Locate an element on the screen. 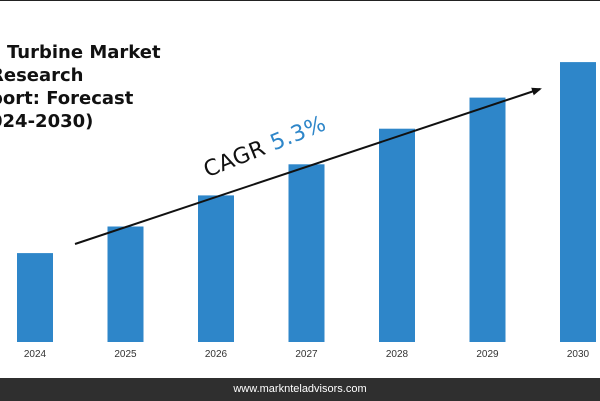 Image resolution: width=600 pixels, height=401 pixels. x-tick-labels: 2024 2025 2026 2027 2028 2029 2030 is located at coordinates (307, 354).